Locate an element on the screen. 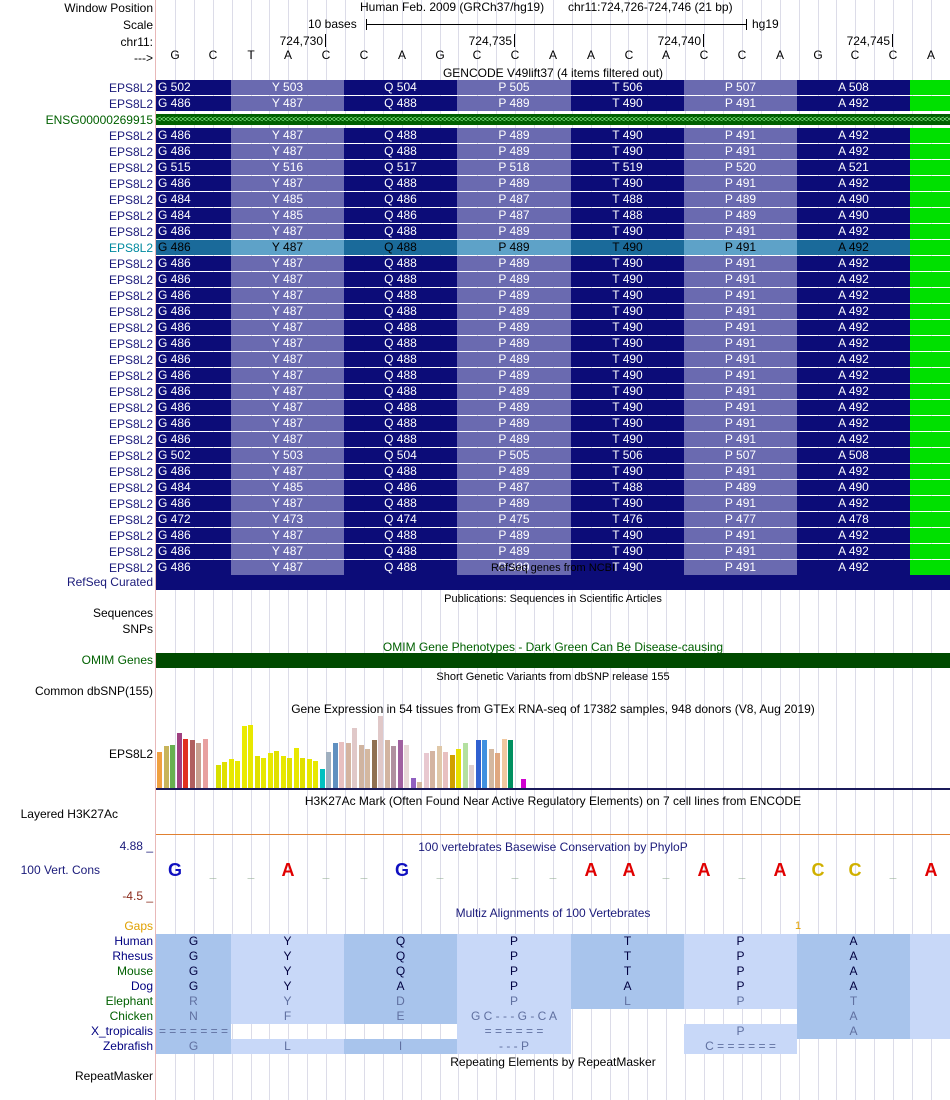 The height and width of the screenshot is (1100, 950). codon-cell: G 515 is located at coordinates (193, 167).